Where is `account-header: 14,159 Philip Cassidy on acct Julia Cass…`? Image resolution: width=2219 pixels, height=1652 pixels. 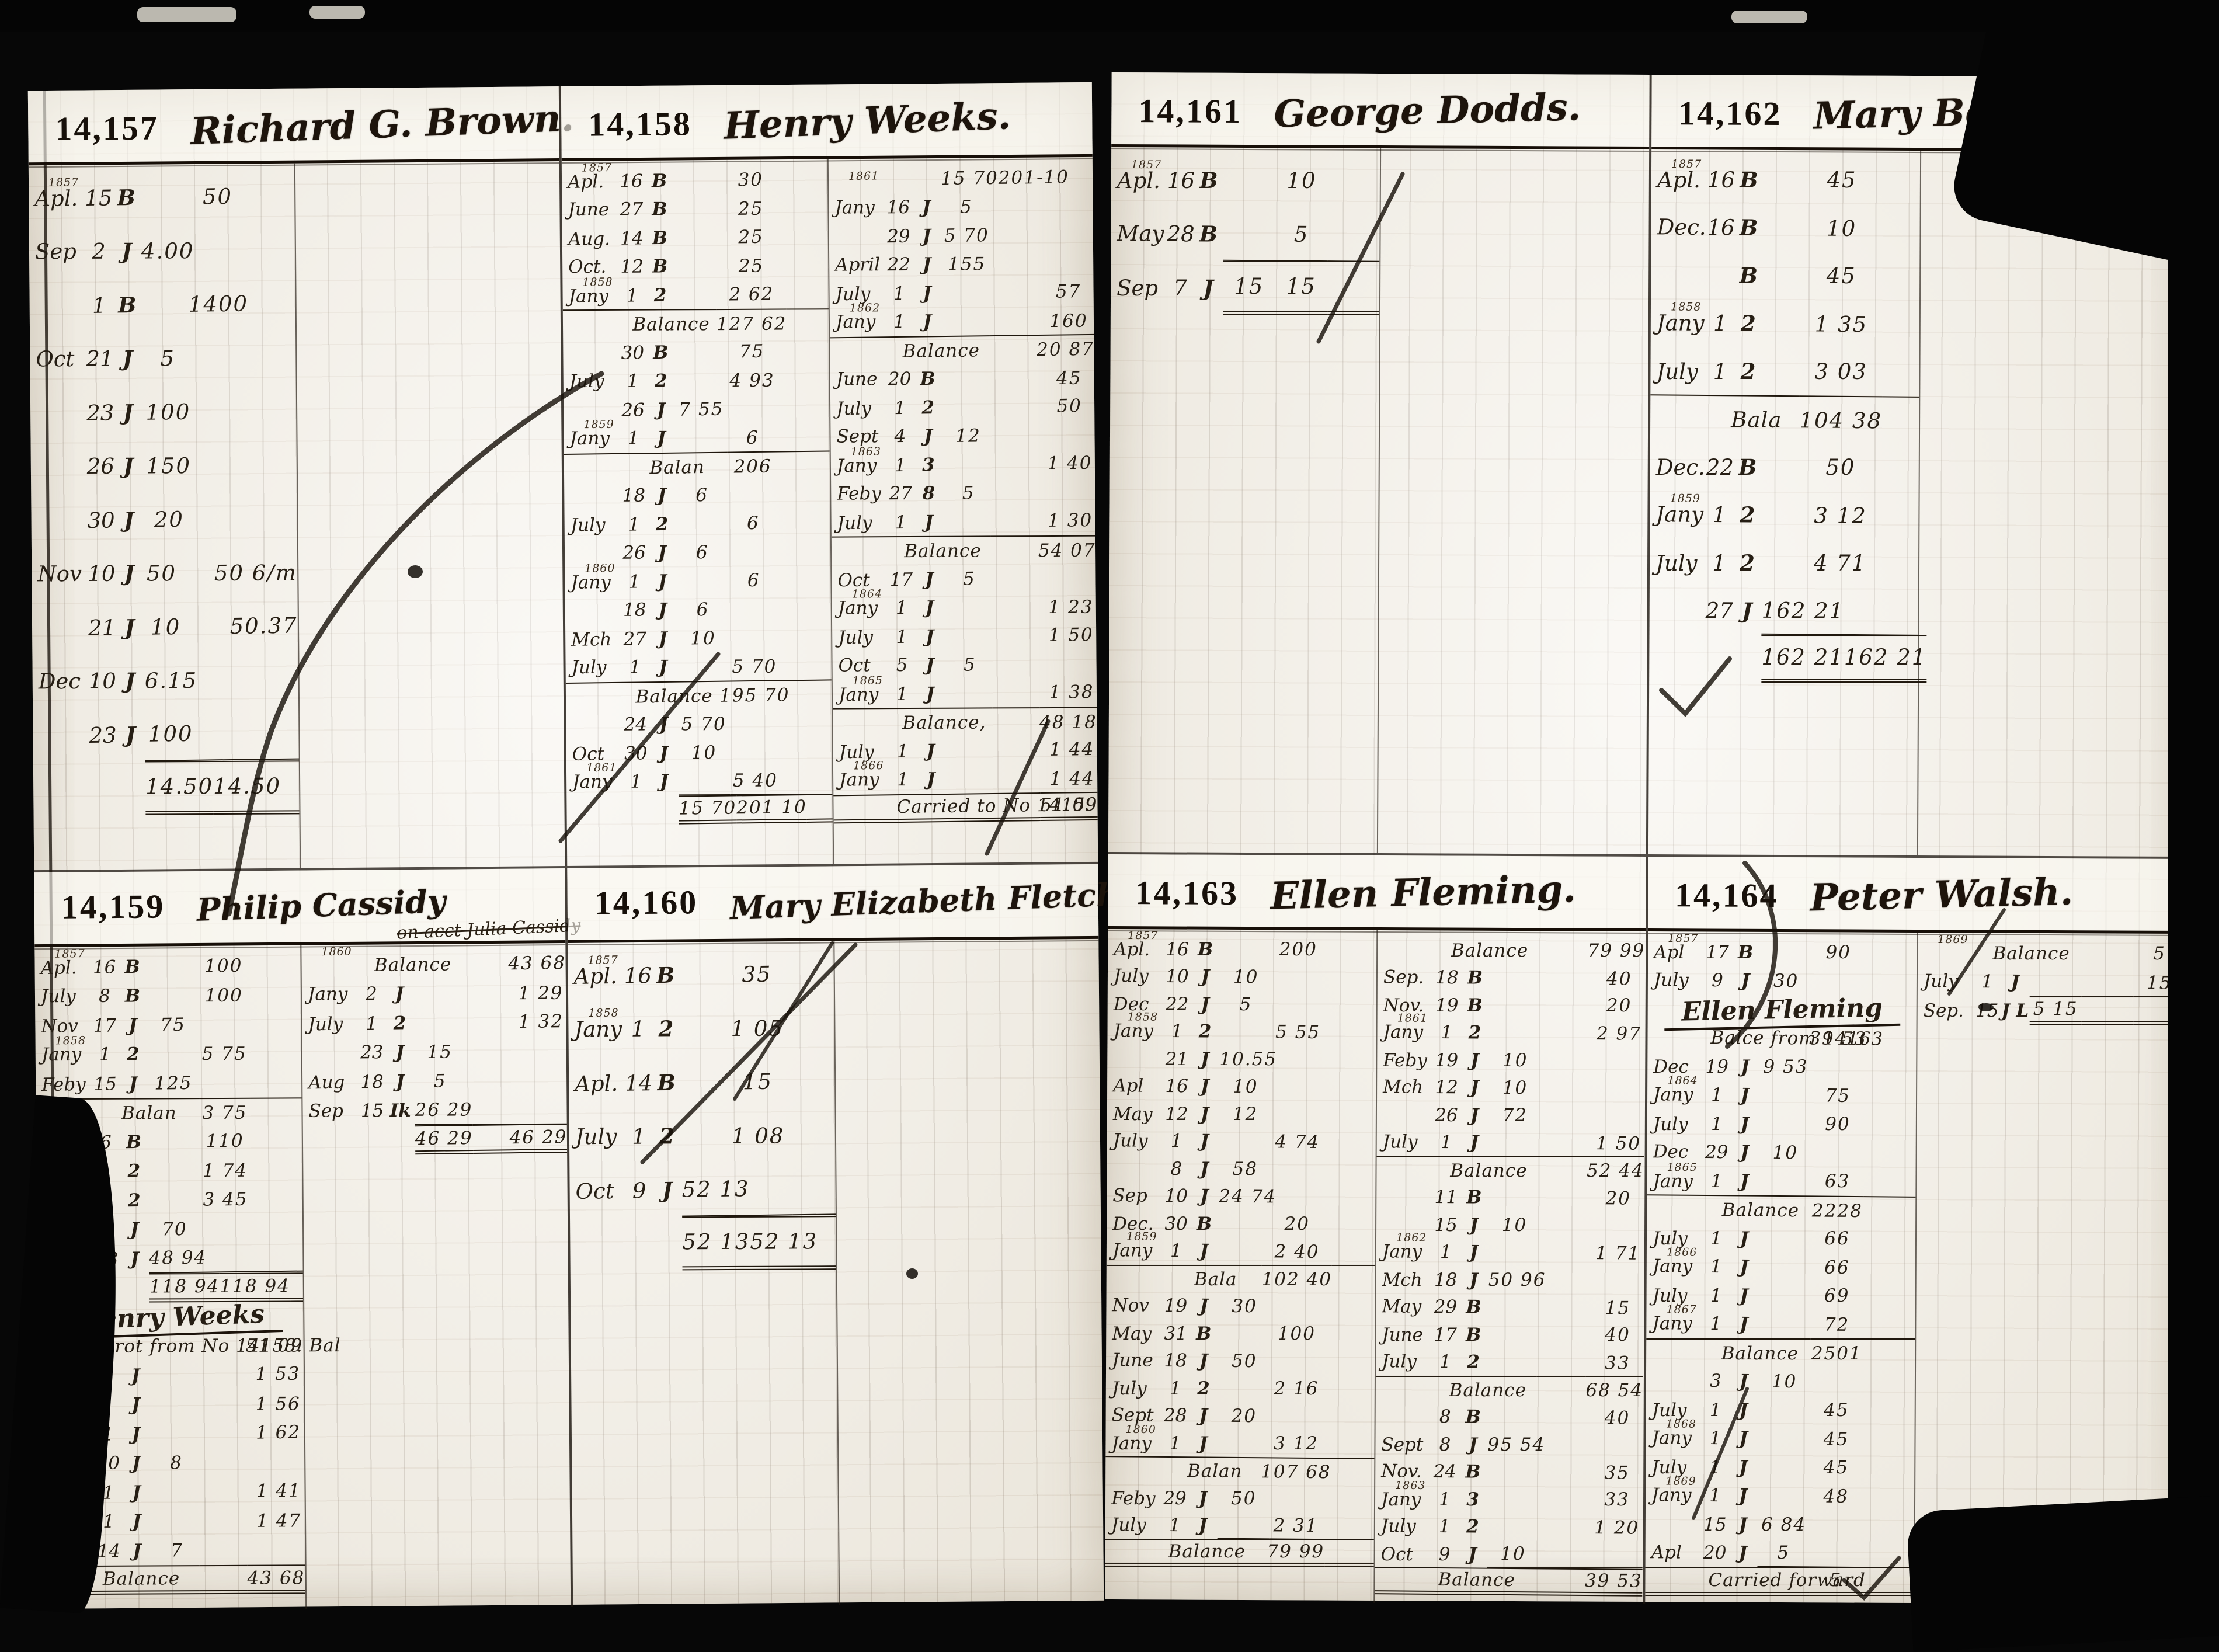
account-header: 14,159 Philip Cassidy on acct Julia Cass… is located at coordinates (299, 907).